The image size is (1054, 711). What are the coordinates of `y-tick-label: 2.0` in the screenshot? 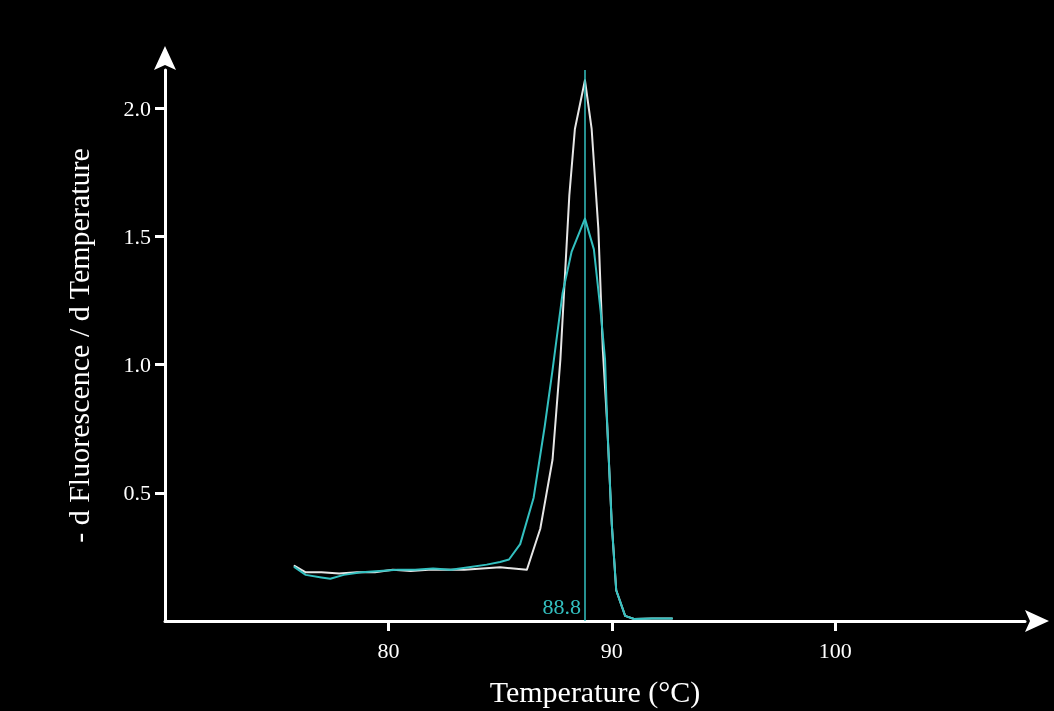 It's located at (137, 108).